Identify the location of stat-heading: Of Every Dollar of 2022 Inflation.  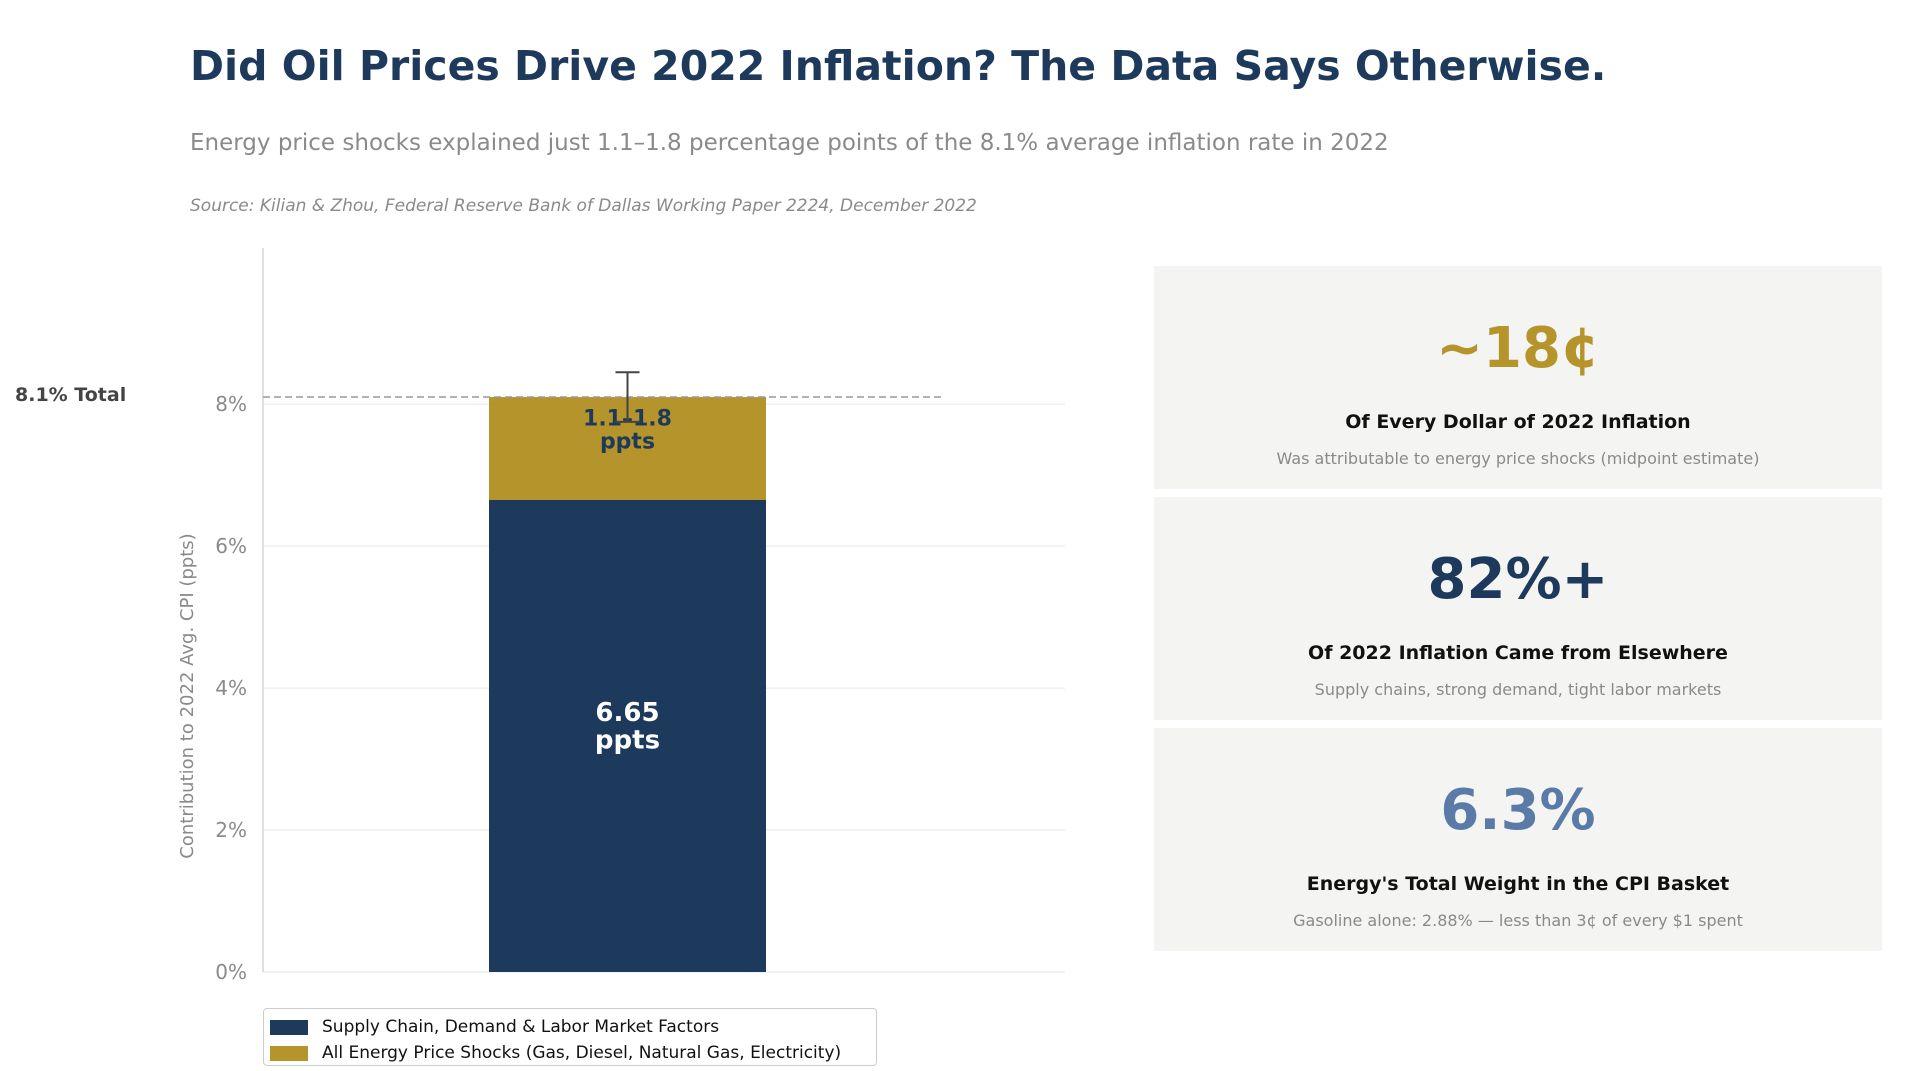
(1518, 422).